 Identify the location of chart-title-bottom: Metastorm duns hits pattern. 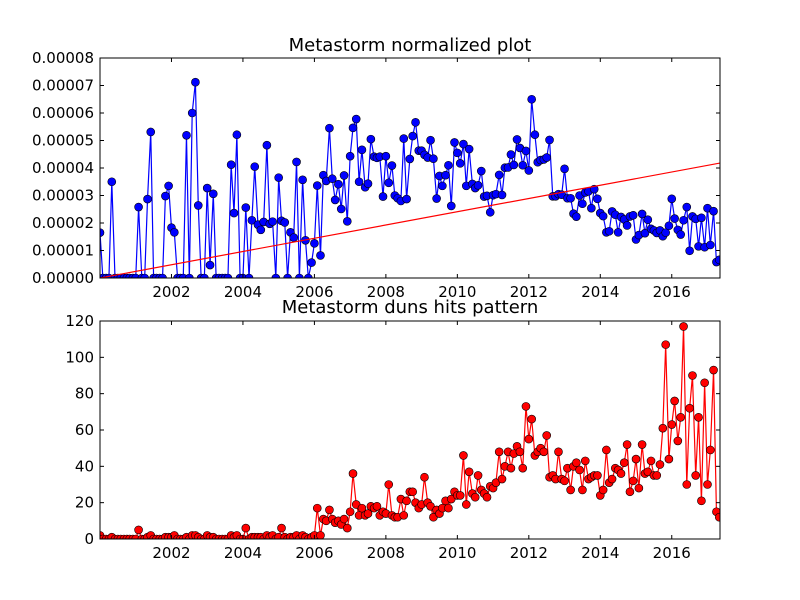
(410, 307).